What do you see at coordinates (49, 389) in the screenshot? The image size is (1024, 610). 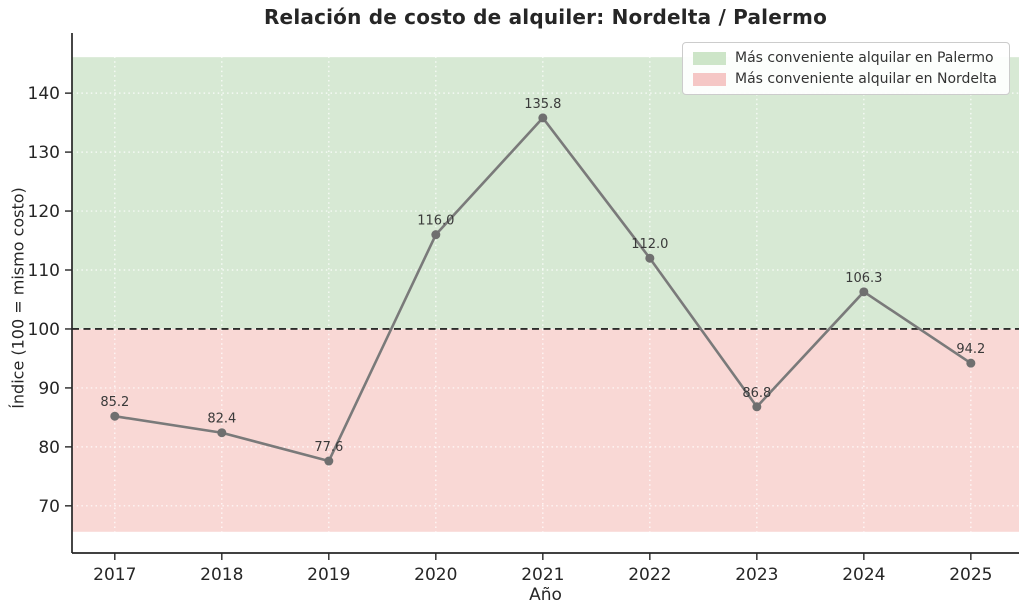 I see `y-tick-label: 90` at bounding box center [49, 389].